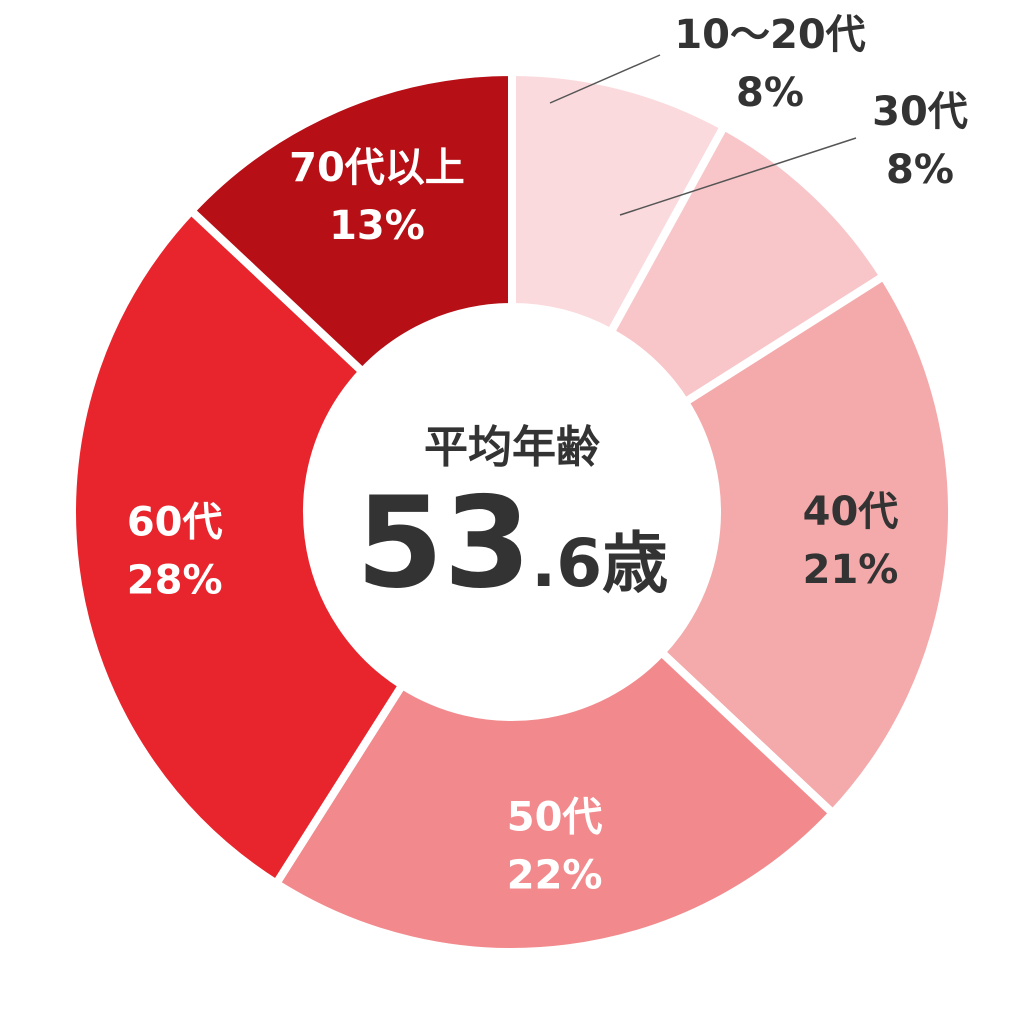  I want to click on average-age-value: 53.6歳, so click(512, 542).